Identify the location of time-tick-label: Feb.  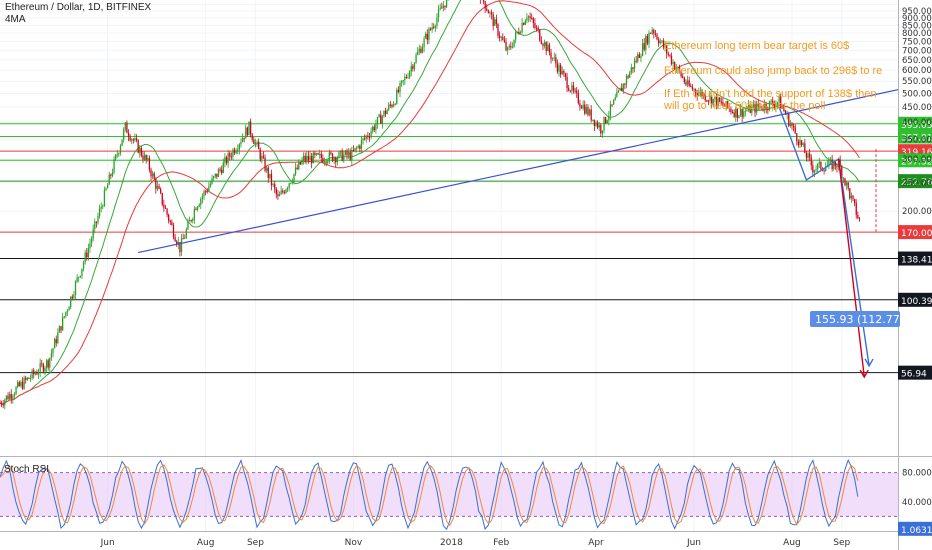
(501, 543).